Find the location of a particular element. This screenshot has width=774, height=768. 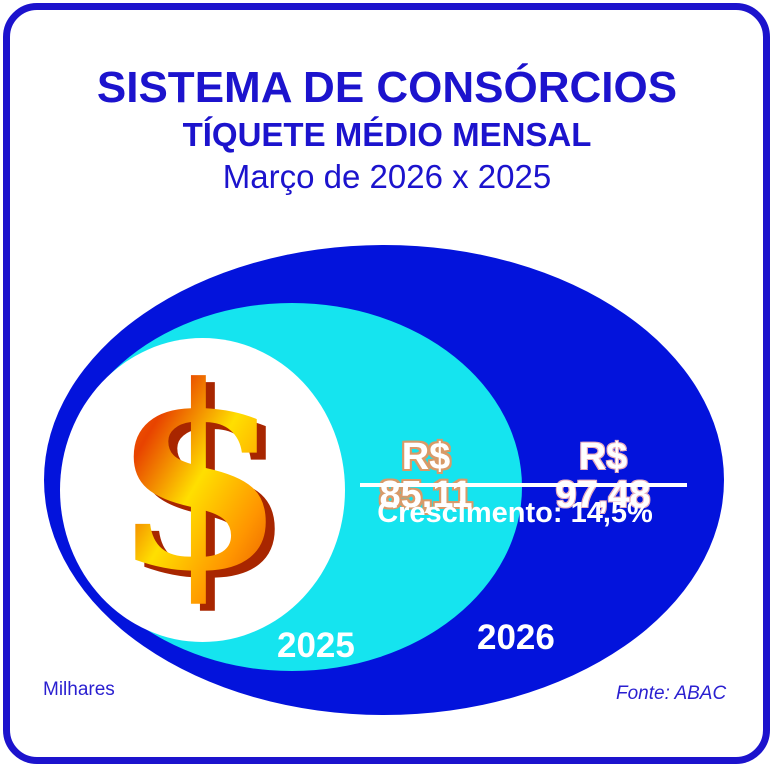

dollar-sign-face: $ is located at coordinates (198, 479).